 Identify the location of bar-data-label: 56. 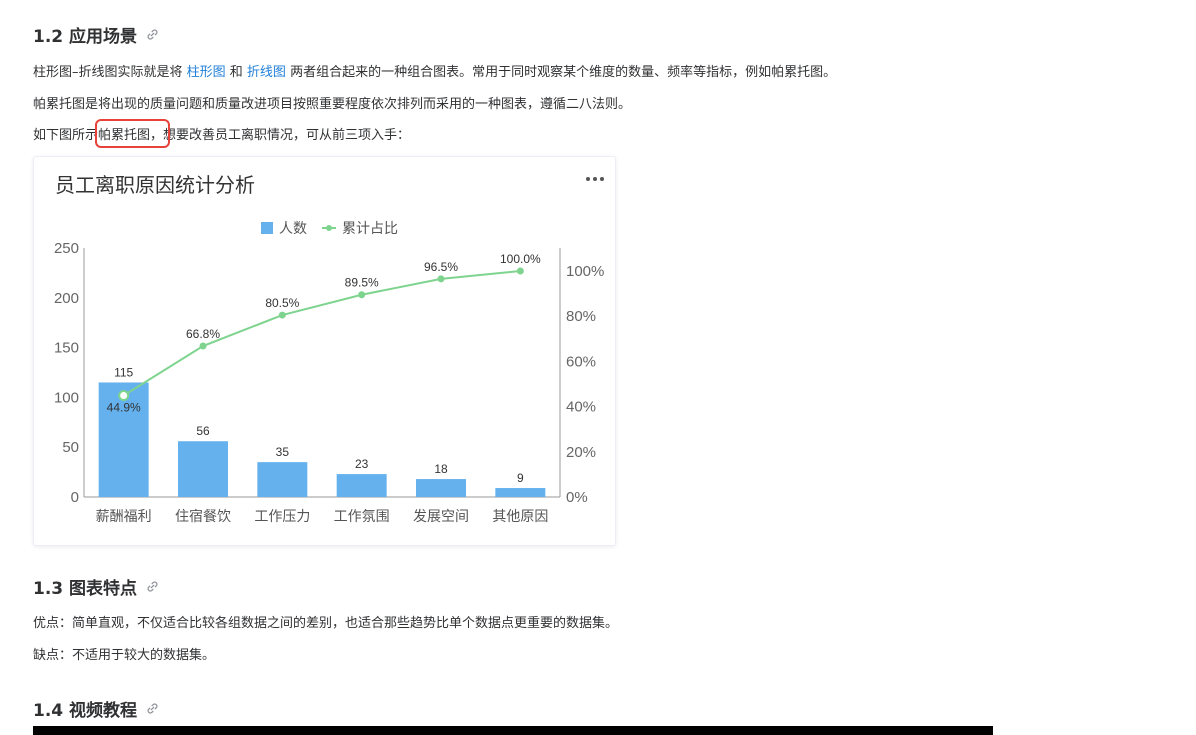
(203, 431).